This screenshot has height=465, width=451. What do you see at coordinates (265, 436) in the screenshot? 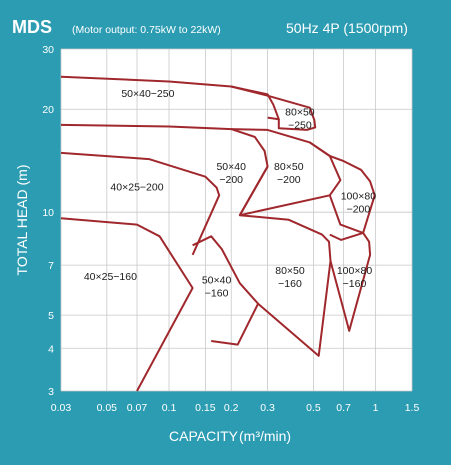
I see `x-axis-unit: (m³/min)` at bounding box center [265, 436].